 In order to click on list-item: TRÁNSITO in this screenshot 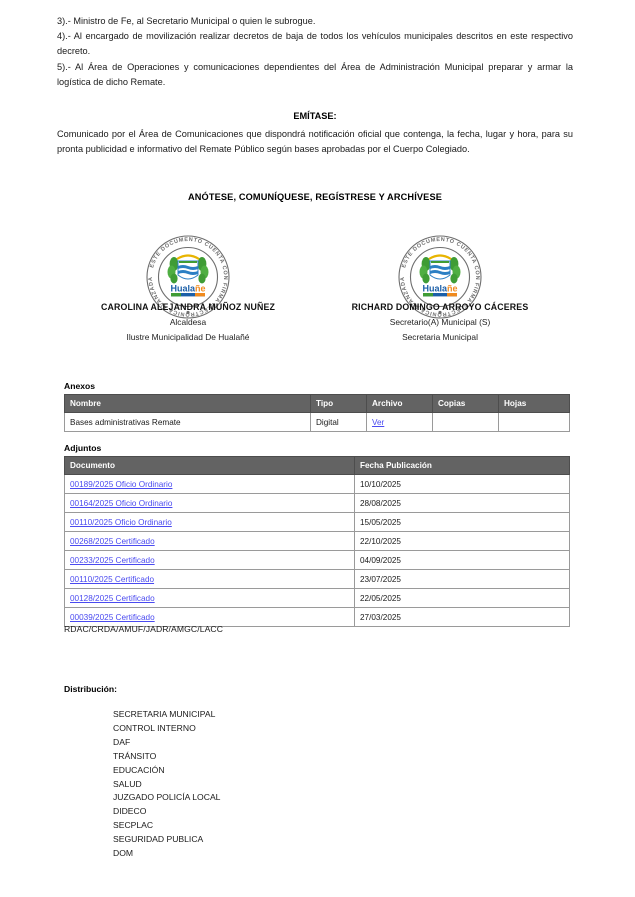, I will do `click(135, 755)`.